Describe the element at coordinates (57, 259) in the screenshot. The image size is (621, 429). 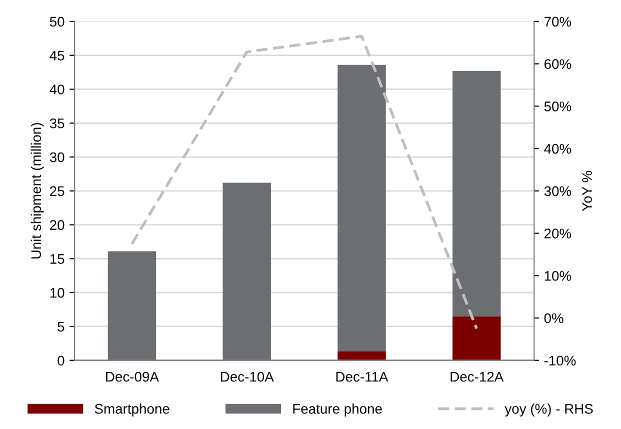
I see `y-tick-label: 15` at that location.